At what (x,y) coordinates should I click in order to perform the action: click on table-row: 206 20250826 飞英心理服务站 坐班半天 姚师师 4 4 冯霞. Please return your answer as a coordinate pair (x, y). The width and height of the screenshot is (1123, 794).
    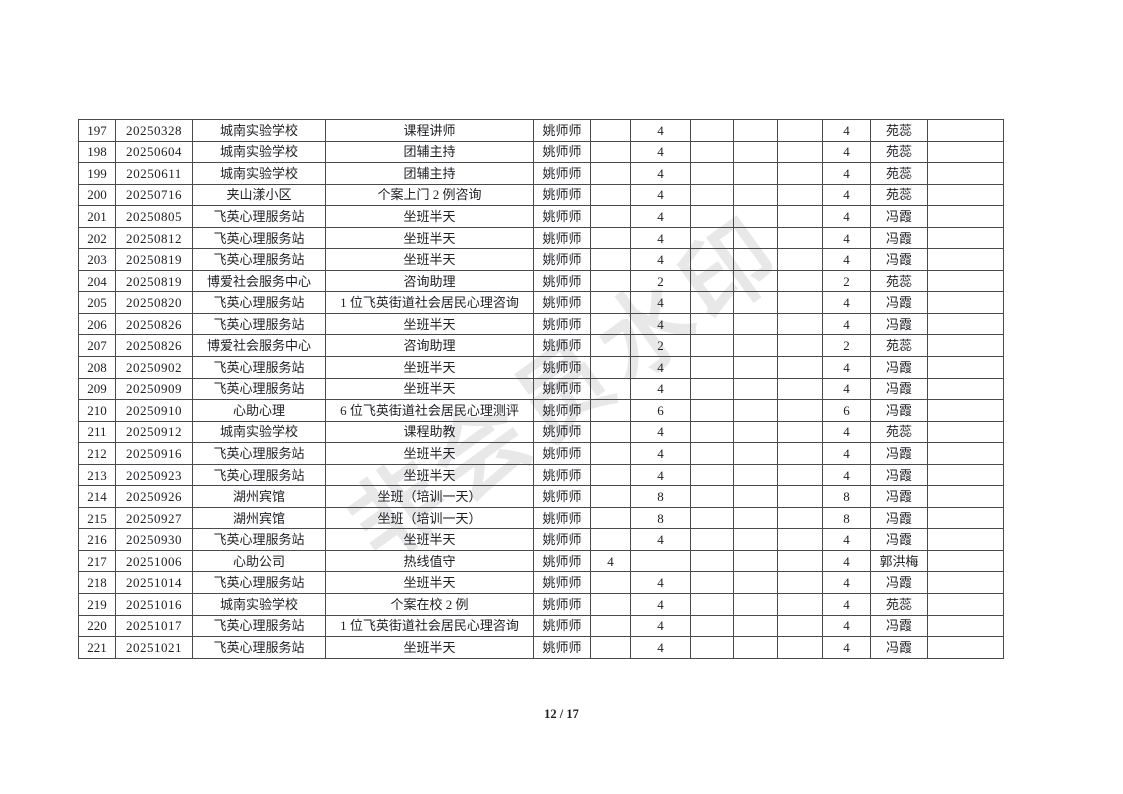
    Looking at the image, I should click on (541, 324).